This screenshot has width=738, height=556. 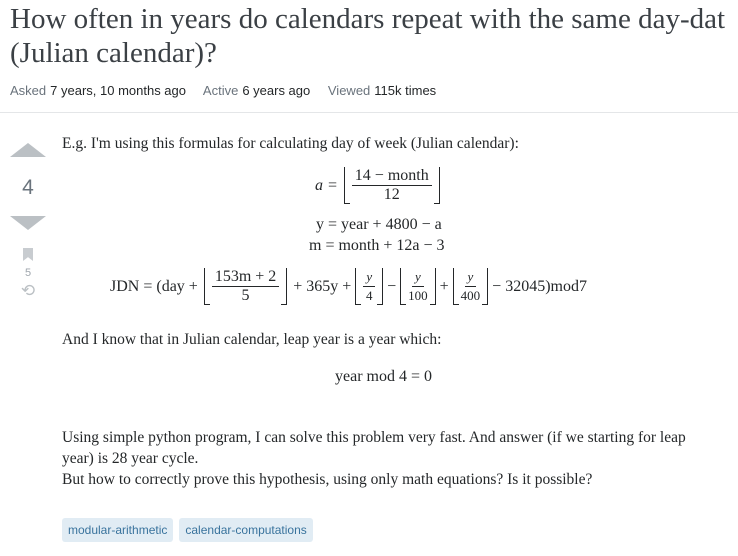 I want to click on asked-value: 7 years, 10 months ago, so click(x=118, y=90).